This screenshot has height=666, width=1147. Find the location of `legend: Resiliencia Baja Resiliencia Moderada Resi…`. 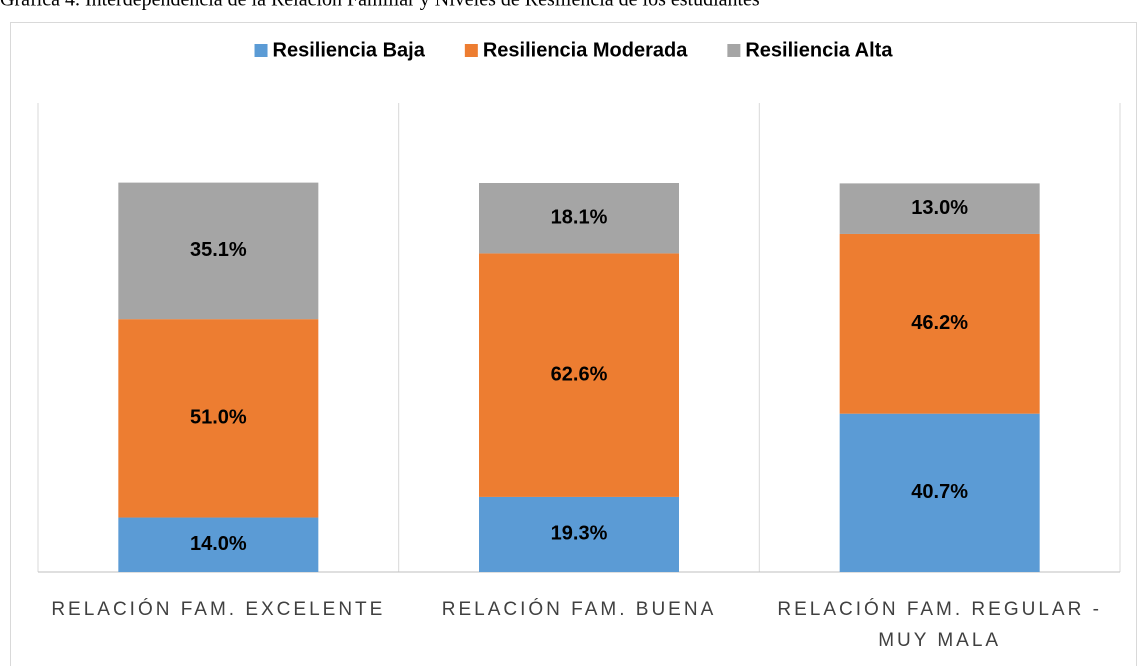

legend: Resiliencia Baja Resiliencia Moderada Resi… is located at coordinates (573, 50).